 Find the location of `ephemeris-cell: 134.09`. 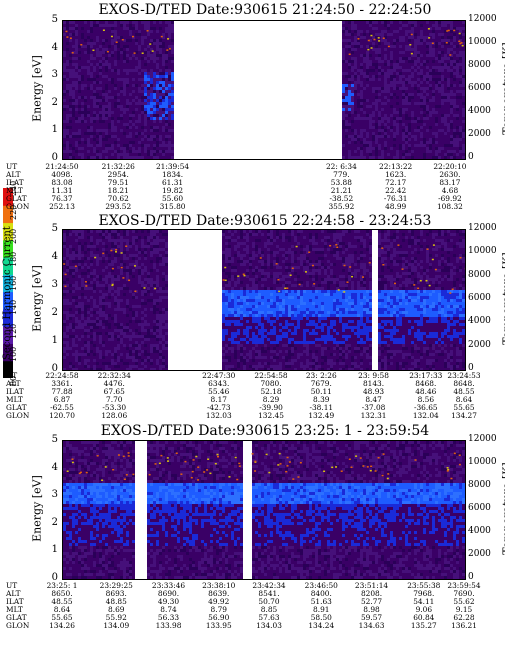

ephemeris-cell: 134.09 is located at coordinates (116, 626).